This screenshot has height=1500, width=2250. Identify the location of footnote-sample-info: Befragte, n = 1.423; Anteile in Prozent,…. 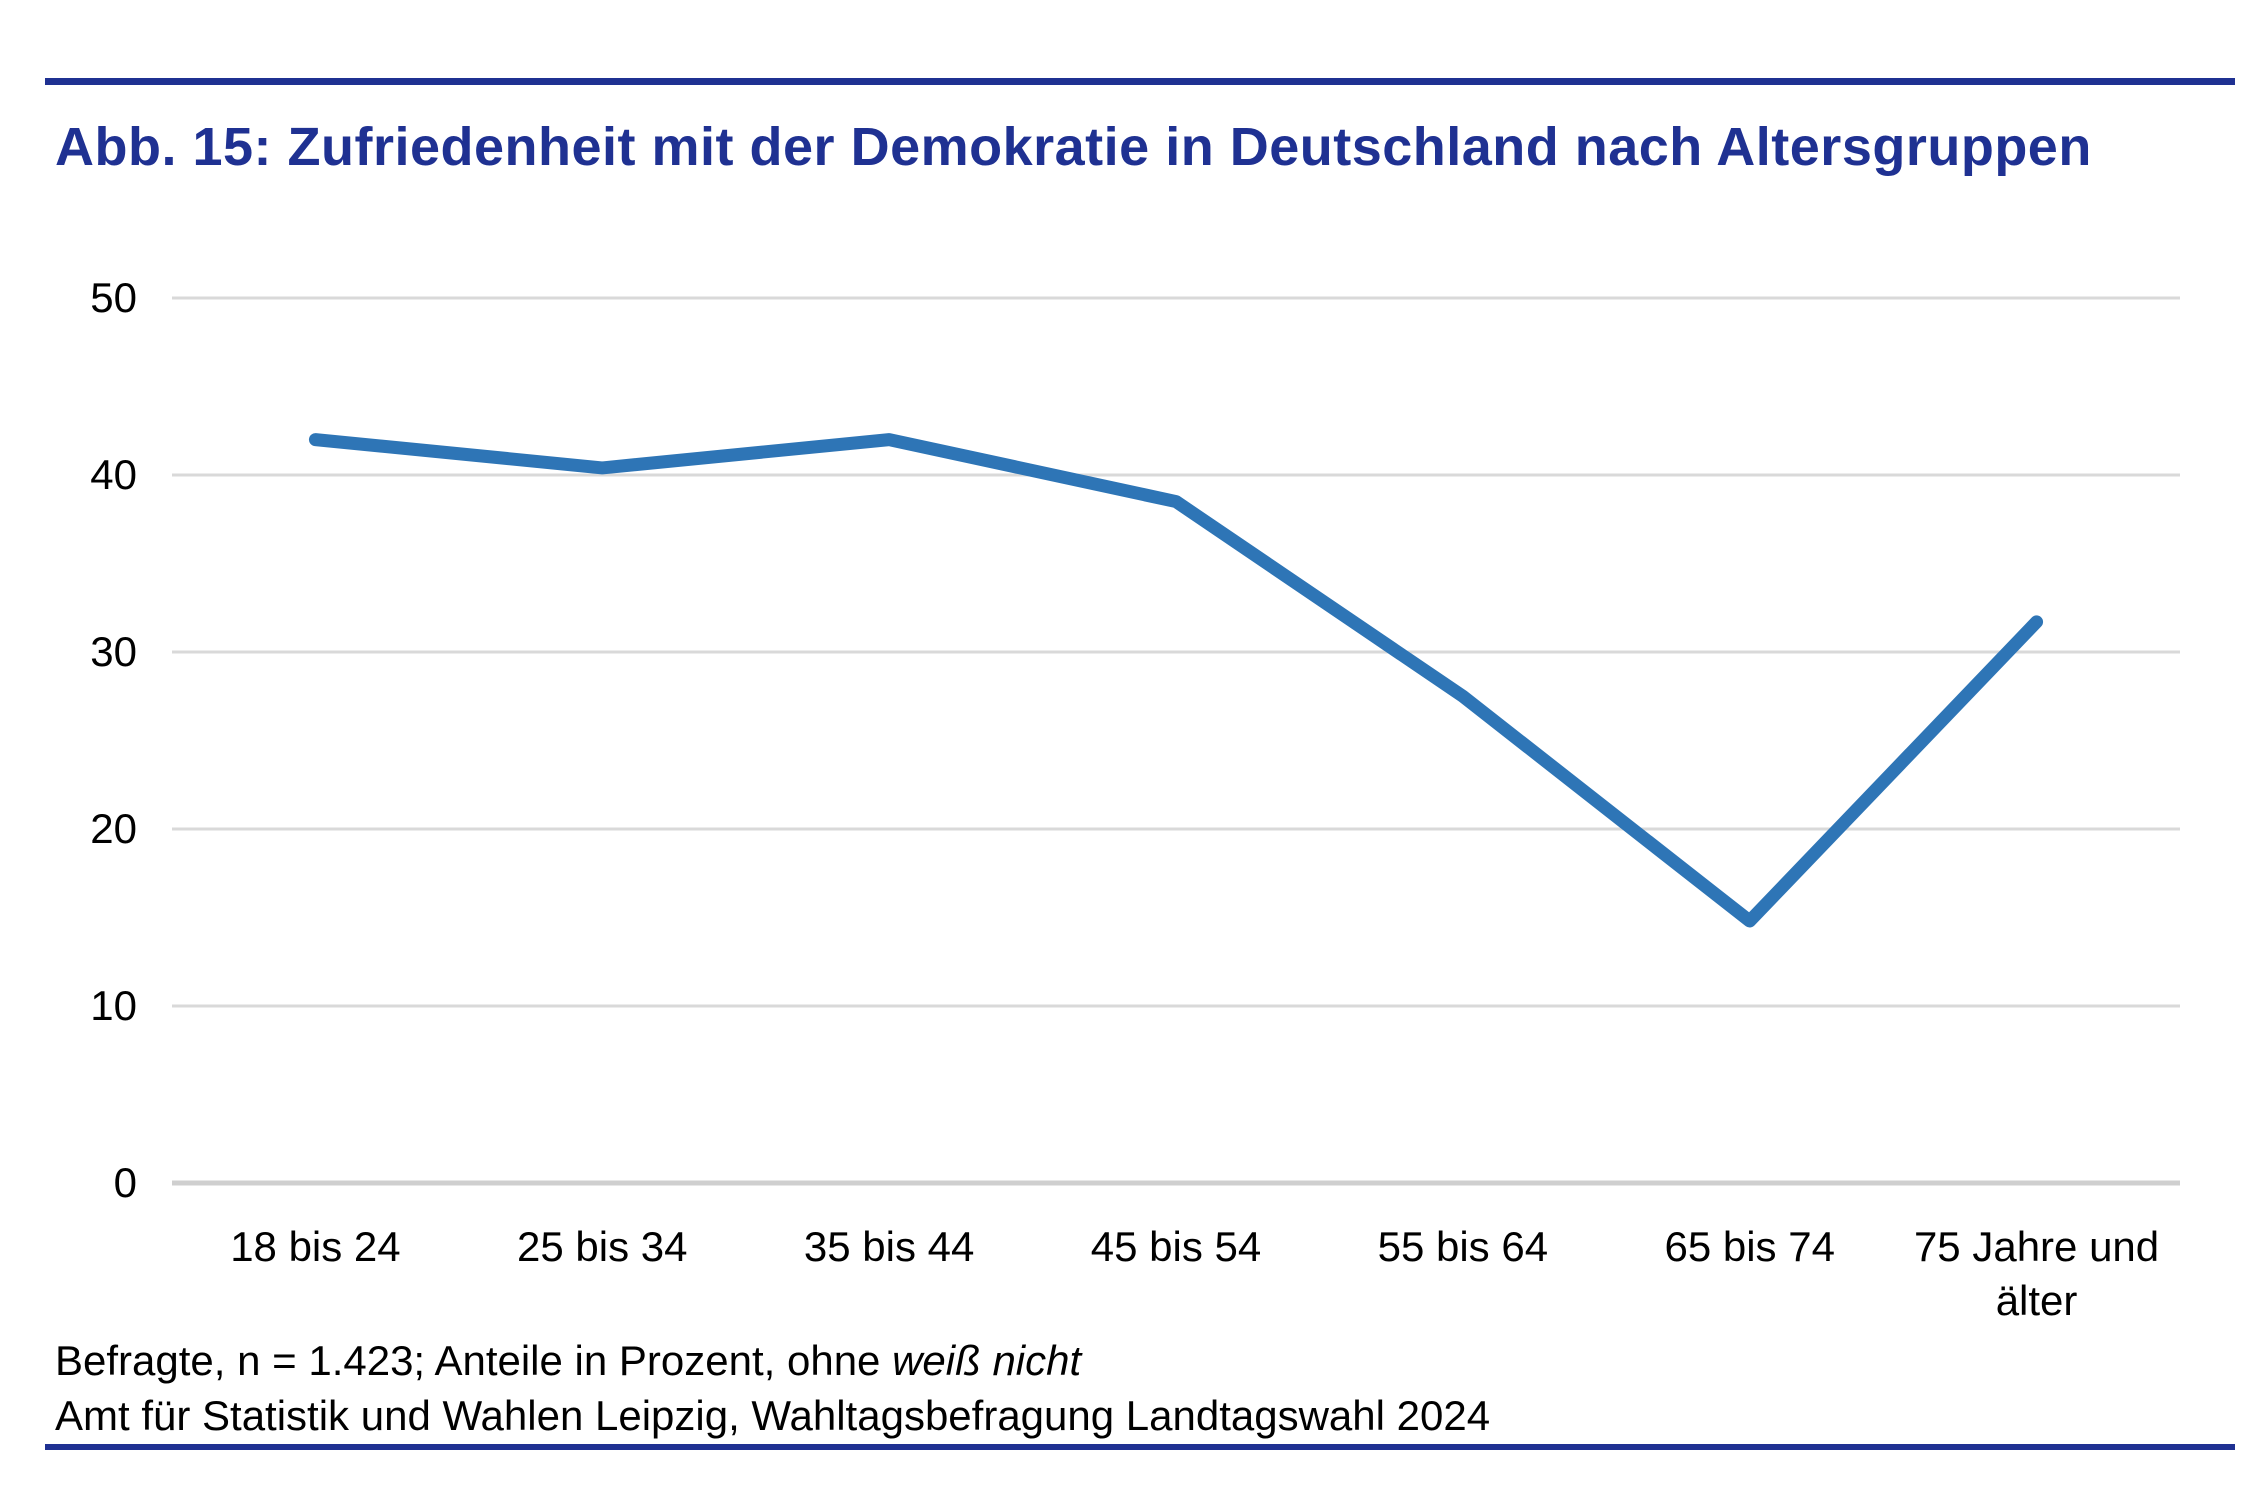
(568, 1361).